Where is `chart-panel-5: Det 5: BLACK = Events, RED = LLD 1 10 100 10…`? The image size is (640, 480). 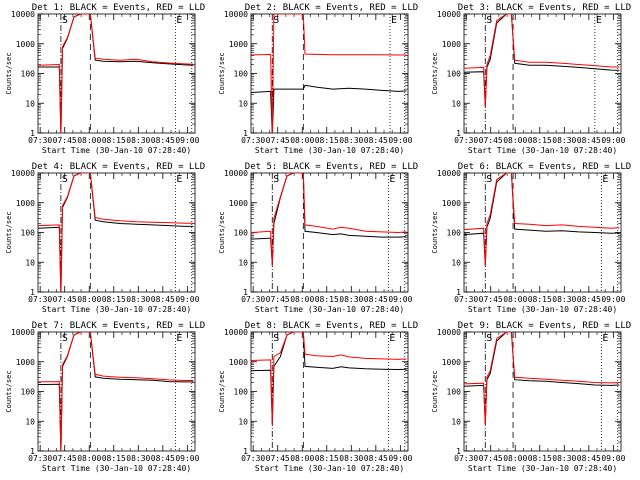 chart-panel-5: Det 5: BLACK = Events, RED = LLD 1 10 100 10… is located at coordinates (318, 238).